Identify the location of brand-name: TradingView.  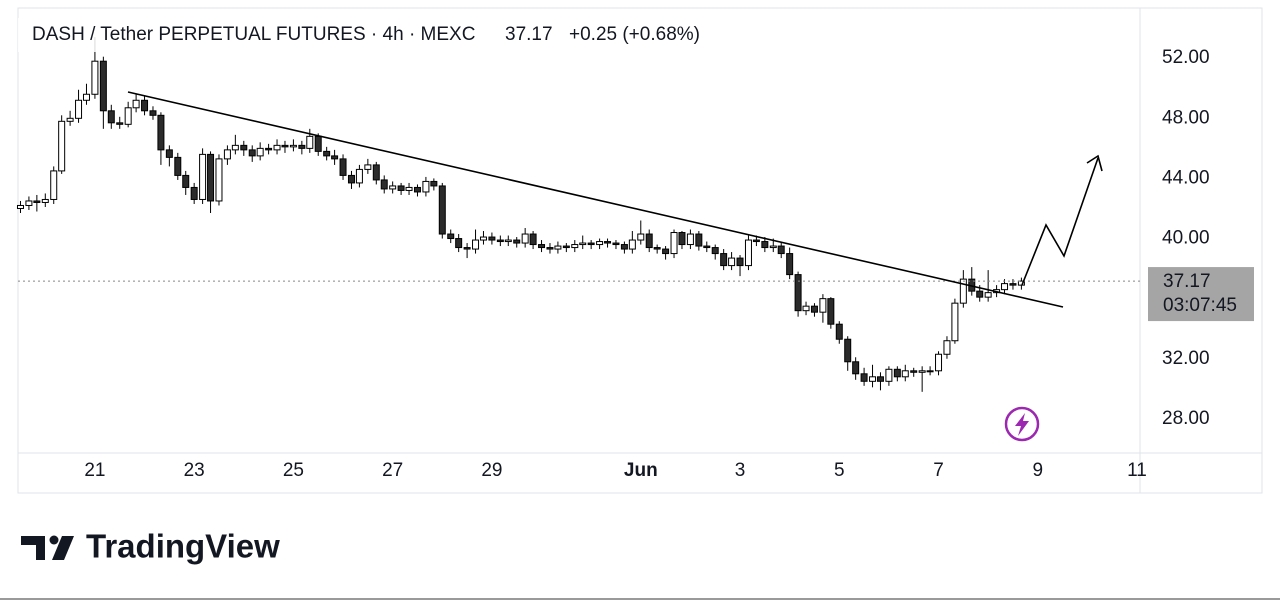
(183, 546).